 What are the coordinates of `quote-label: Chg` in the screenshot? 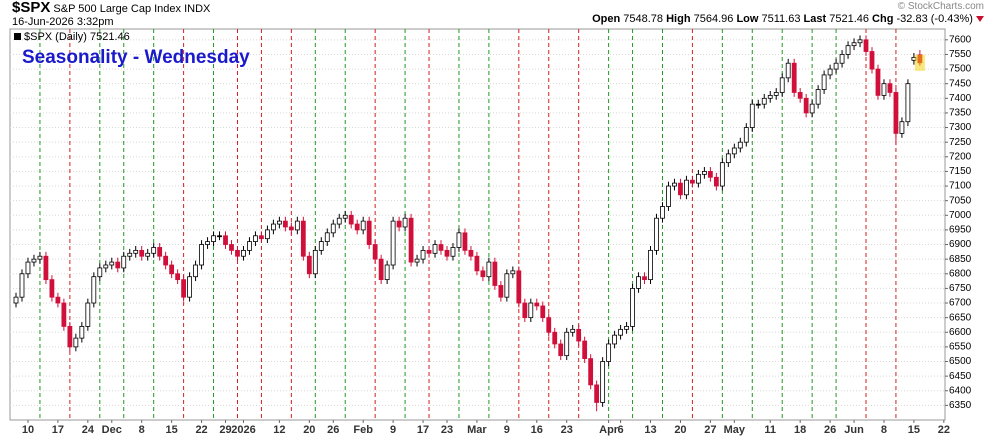 It's located at (883, 19).